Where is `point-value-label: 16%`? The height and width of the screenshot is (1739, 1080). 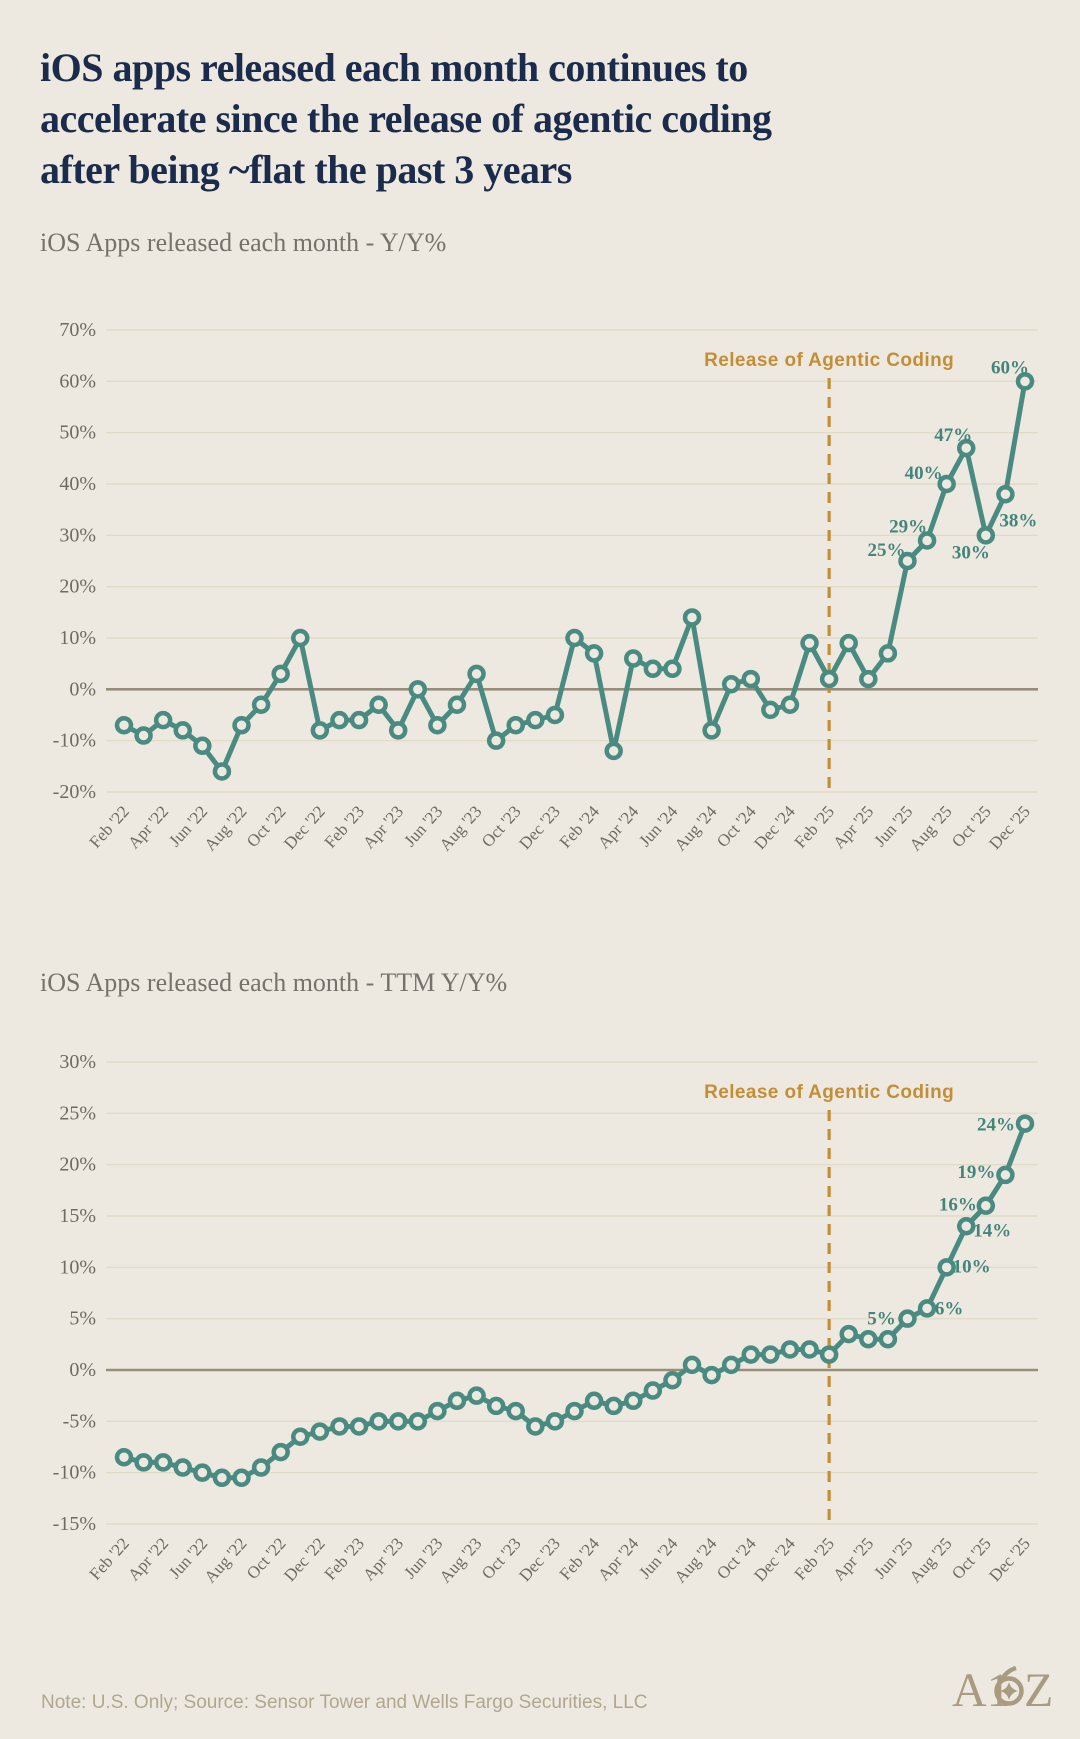 point-value-label: 16% is located at coordinates (958, 1205).